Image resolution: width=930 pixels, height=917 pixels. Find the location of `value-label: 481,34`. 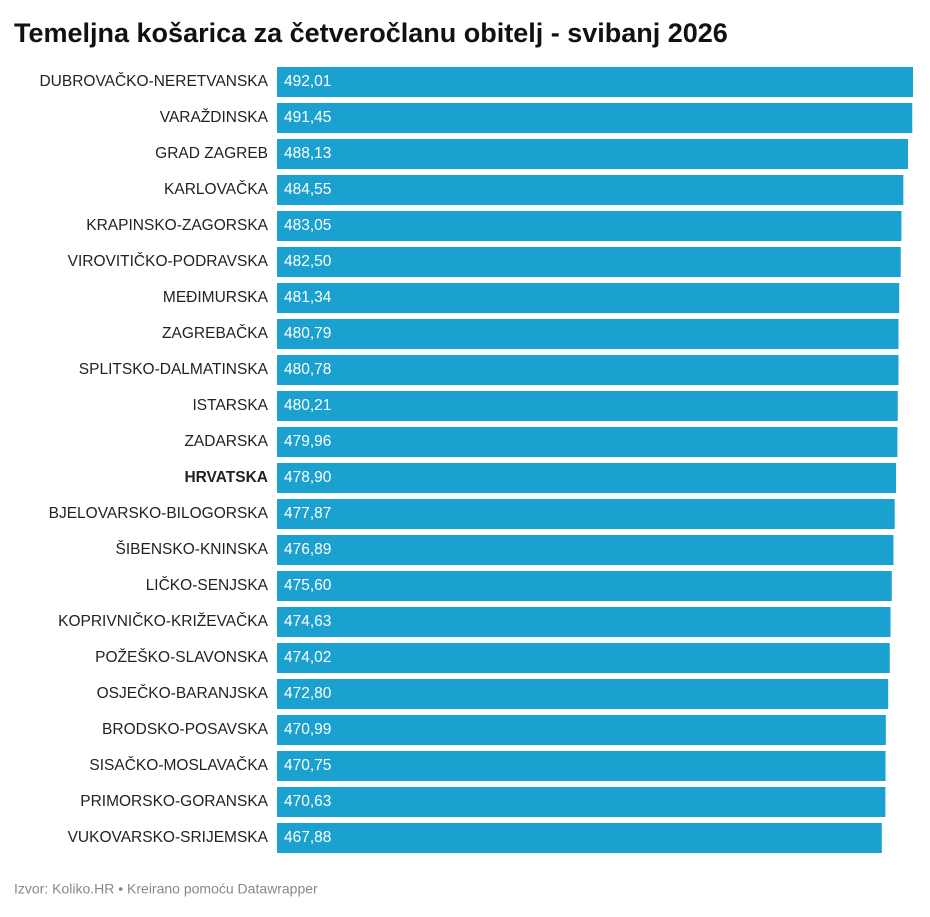

value-label: 481,34 is located at coordinates (308, 297).